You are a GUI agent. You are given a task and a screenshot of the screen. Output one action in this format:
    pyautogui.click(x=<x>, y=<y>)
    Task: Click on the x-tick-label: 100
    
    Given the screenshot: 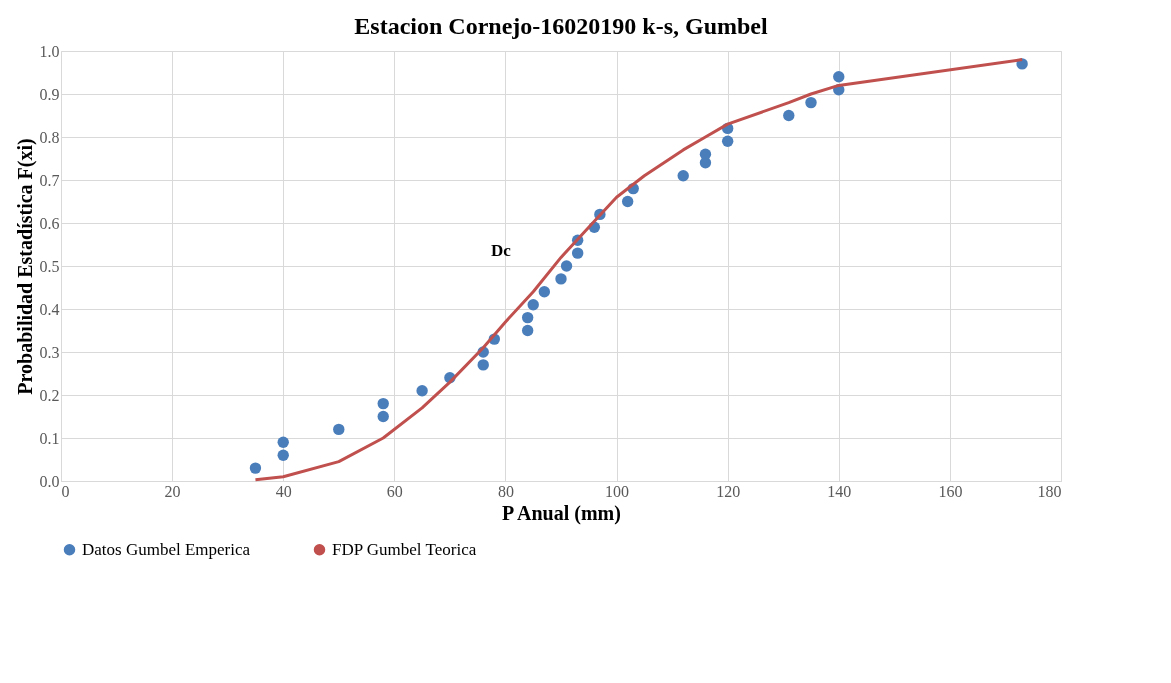 What is the action you would take?
    pyautogui.click(x=617, y=491)
    